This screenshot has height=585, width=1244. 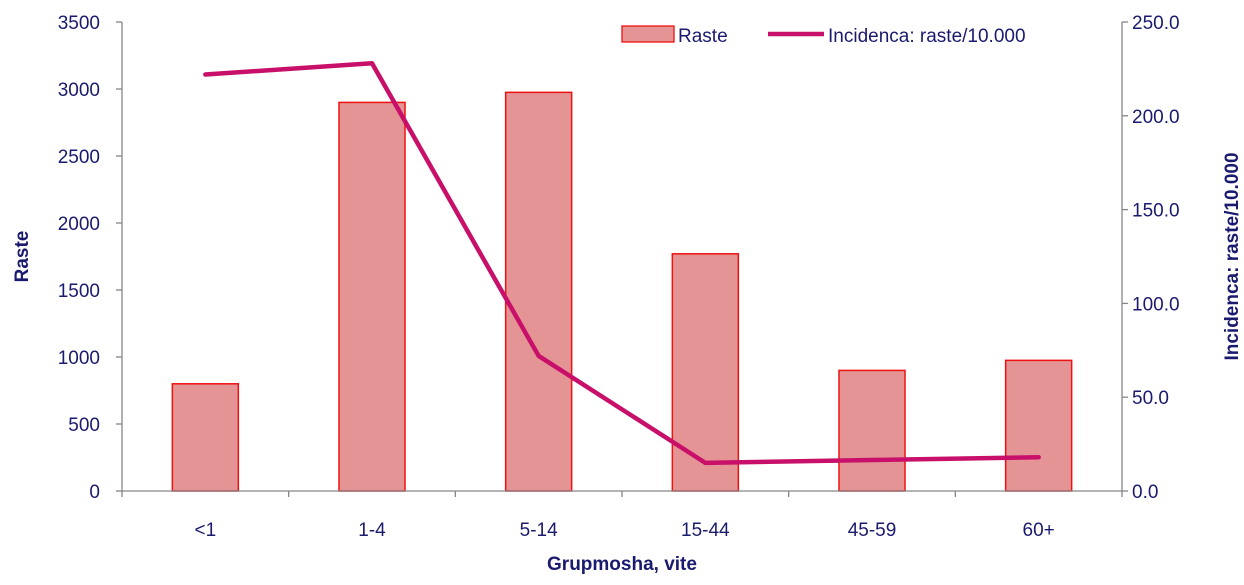 I want to click on legend-bar-swatch, so click(x=648, y=34).